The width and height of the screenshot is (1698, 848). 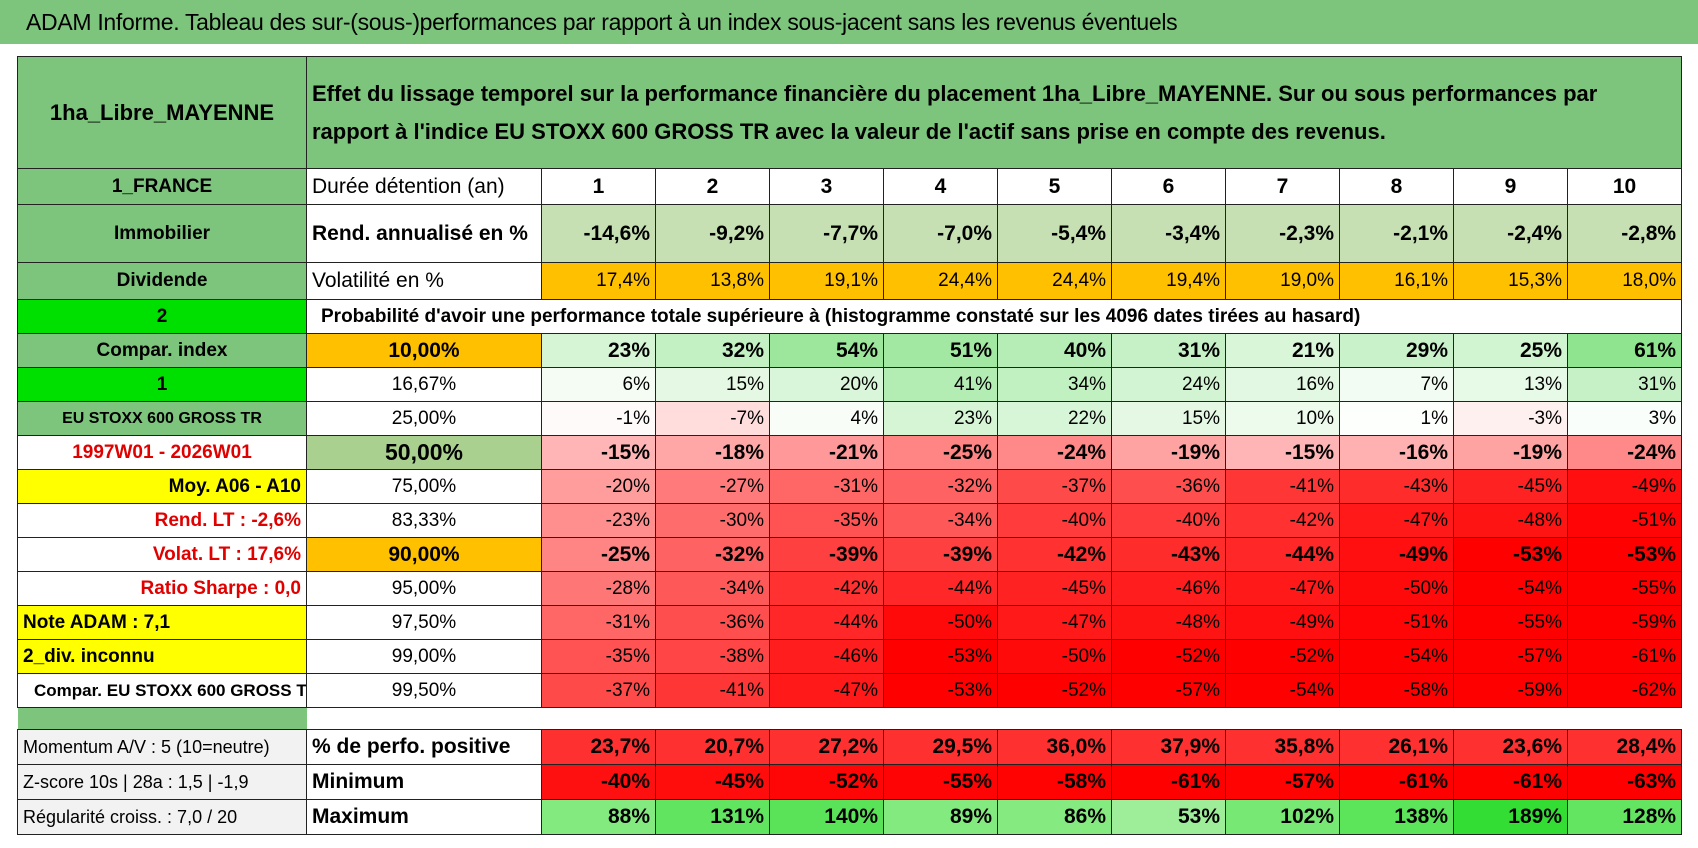 What do you see at coordinates (162, 316) in the screenshot?
I see `row-header: 2` at bounding box center [162, 316].